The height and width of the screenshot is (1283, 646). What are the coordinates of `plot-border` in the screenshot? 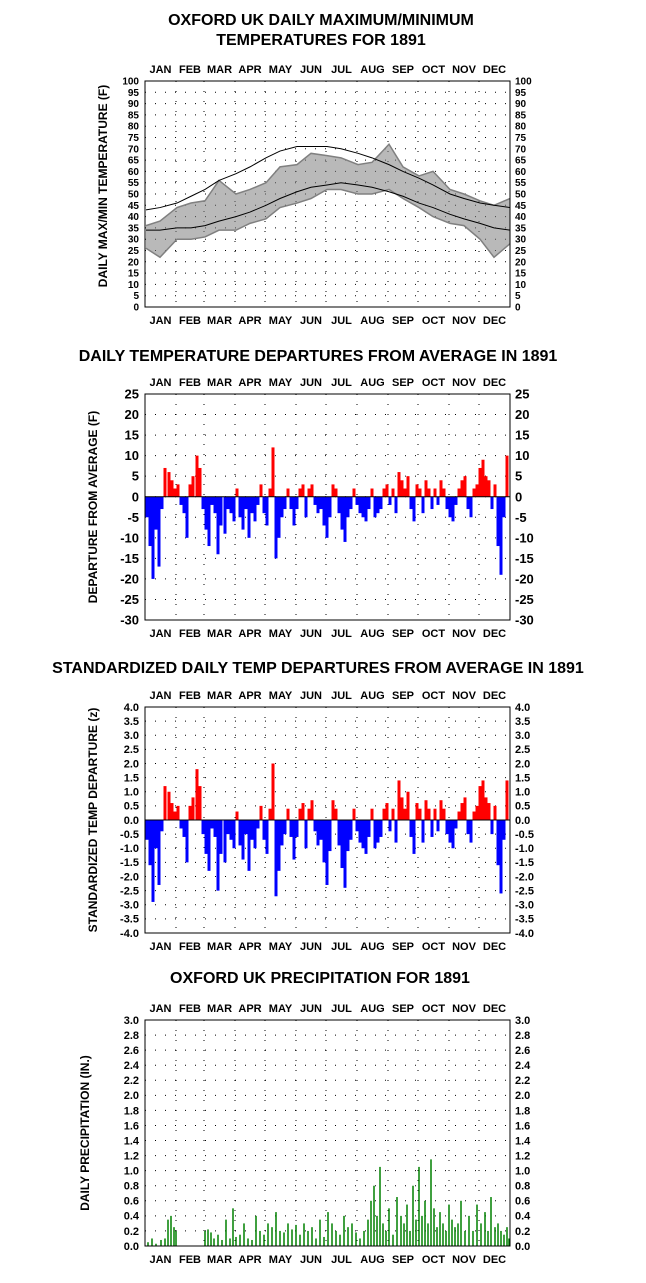 It's located at (327, 507).